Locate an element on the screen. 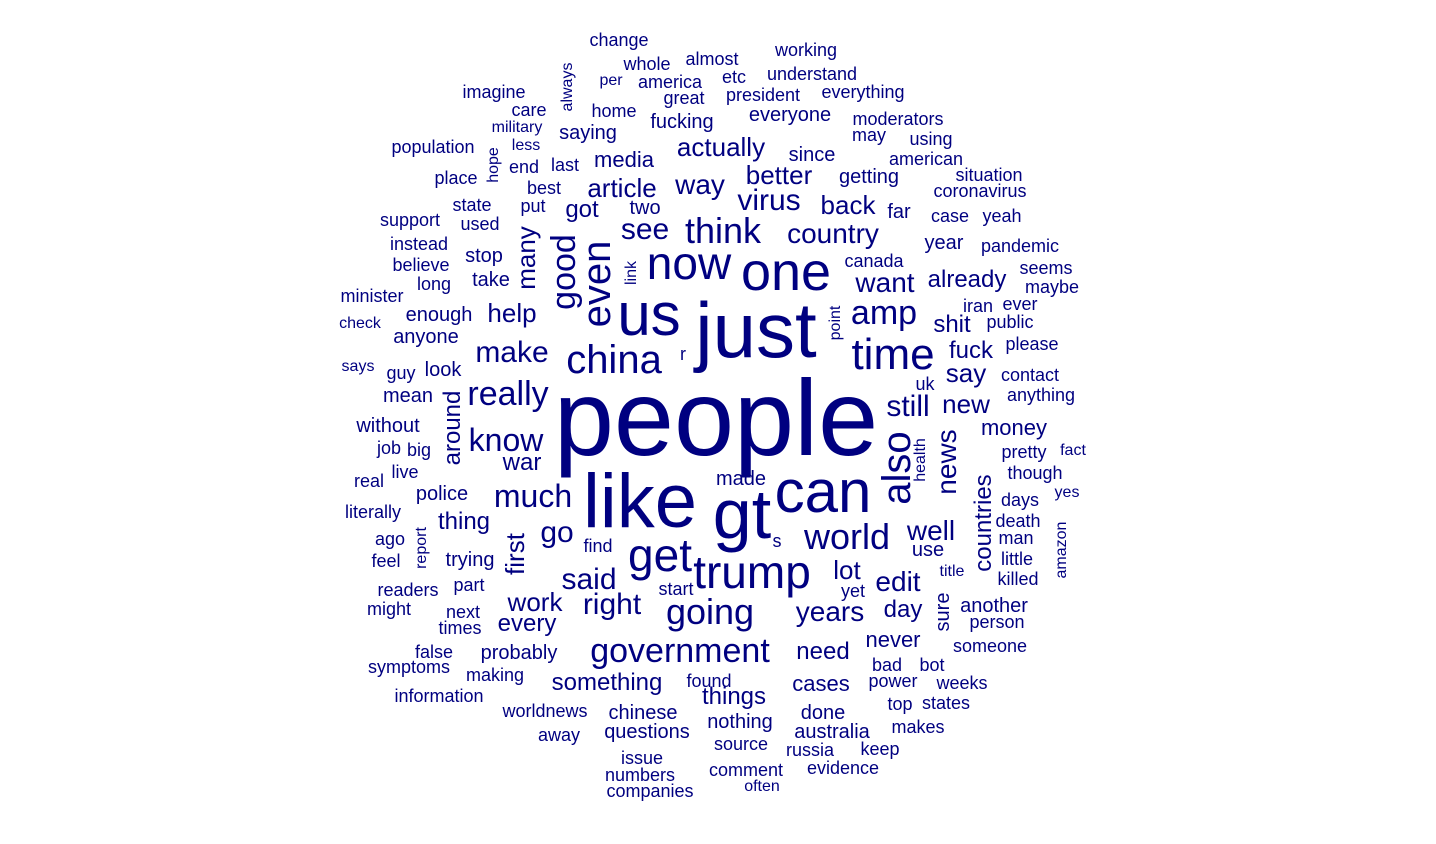 This screenshot has width=1436, height=844. word-look: look is located at coordinates (443, 370).